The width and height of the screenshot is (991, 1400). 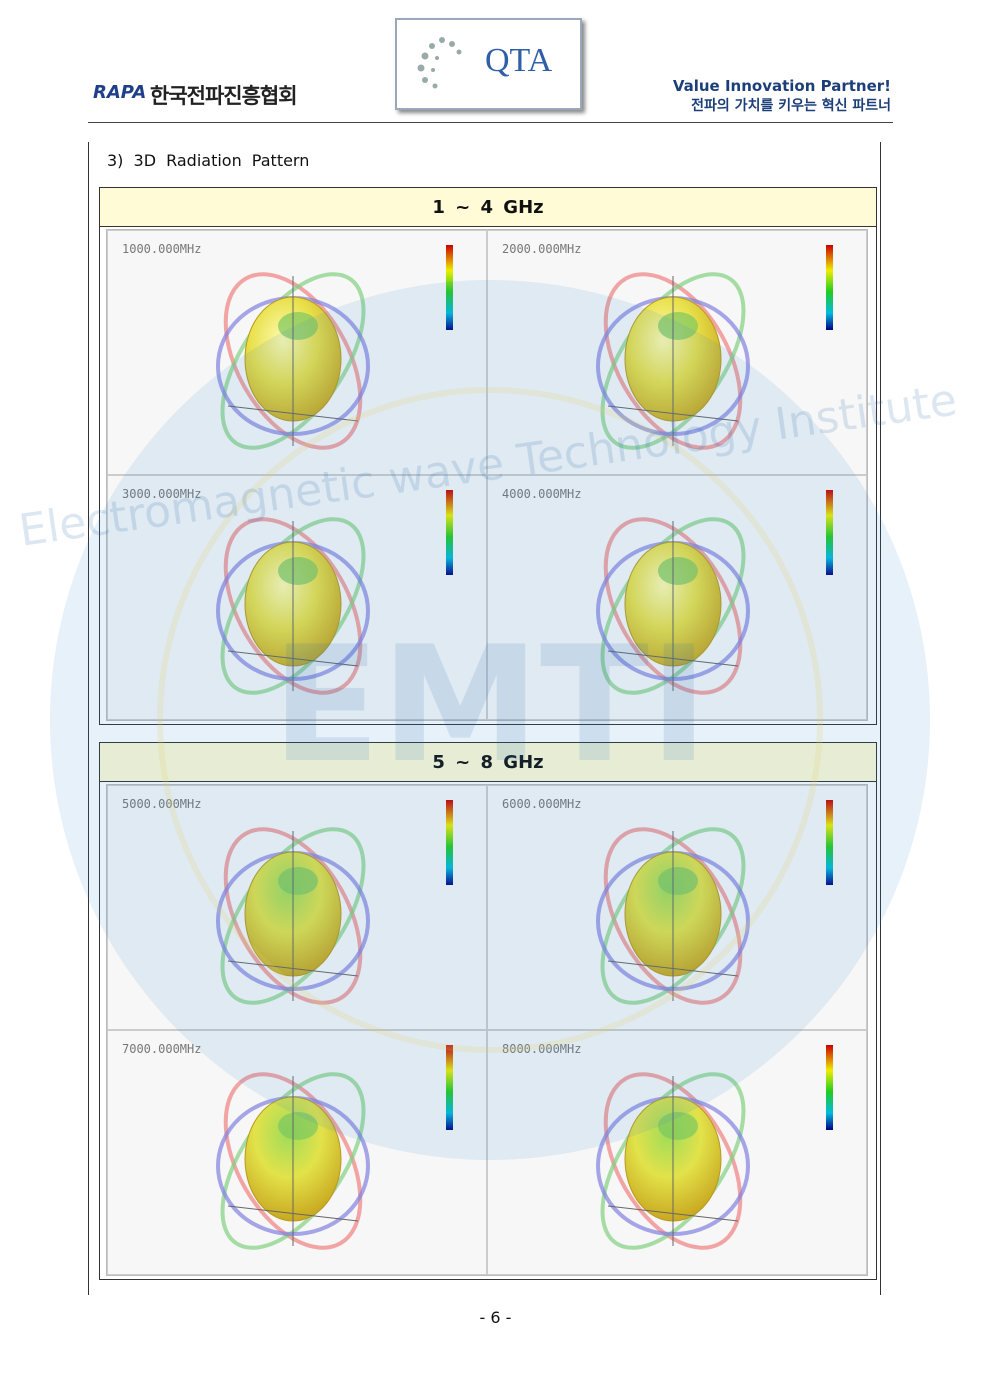 What do you see at coordinates (880, 718) in the screenshot?
I see `frame-right` at bounding box center [880, 718].